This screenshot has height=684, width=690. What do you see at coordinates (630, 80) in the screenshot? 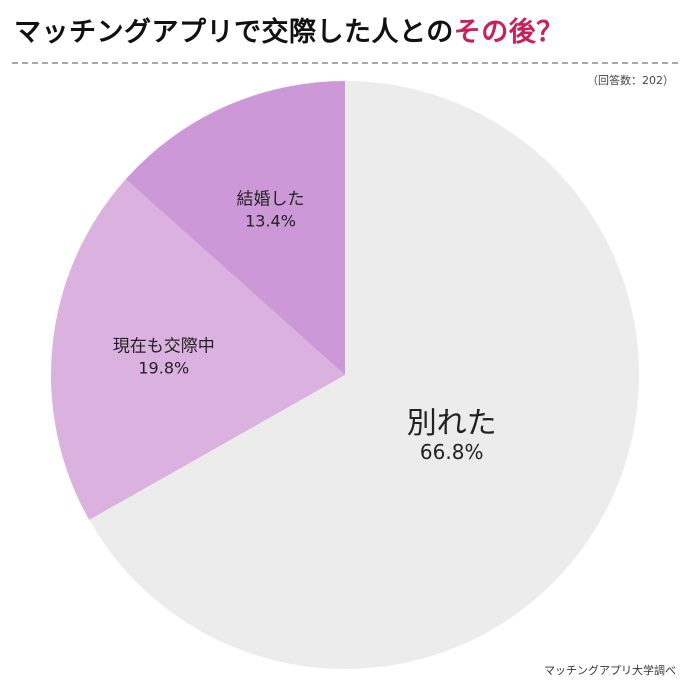
I see `response-count-note: （回答数：202）` at bounding box center [630, 80].